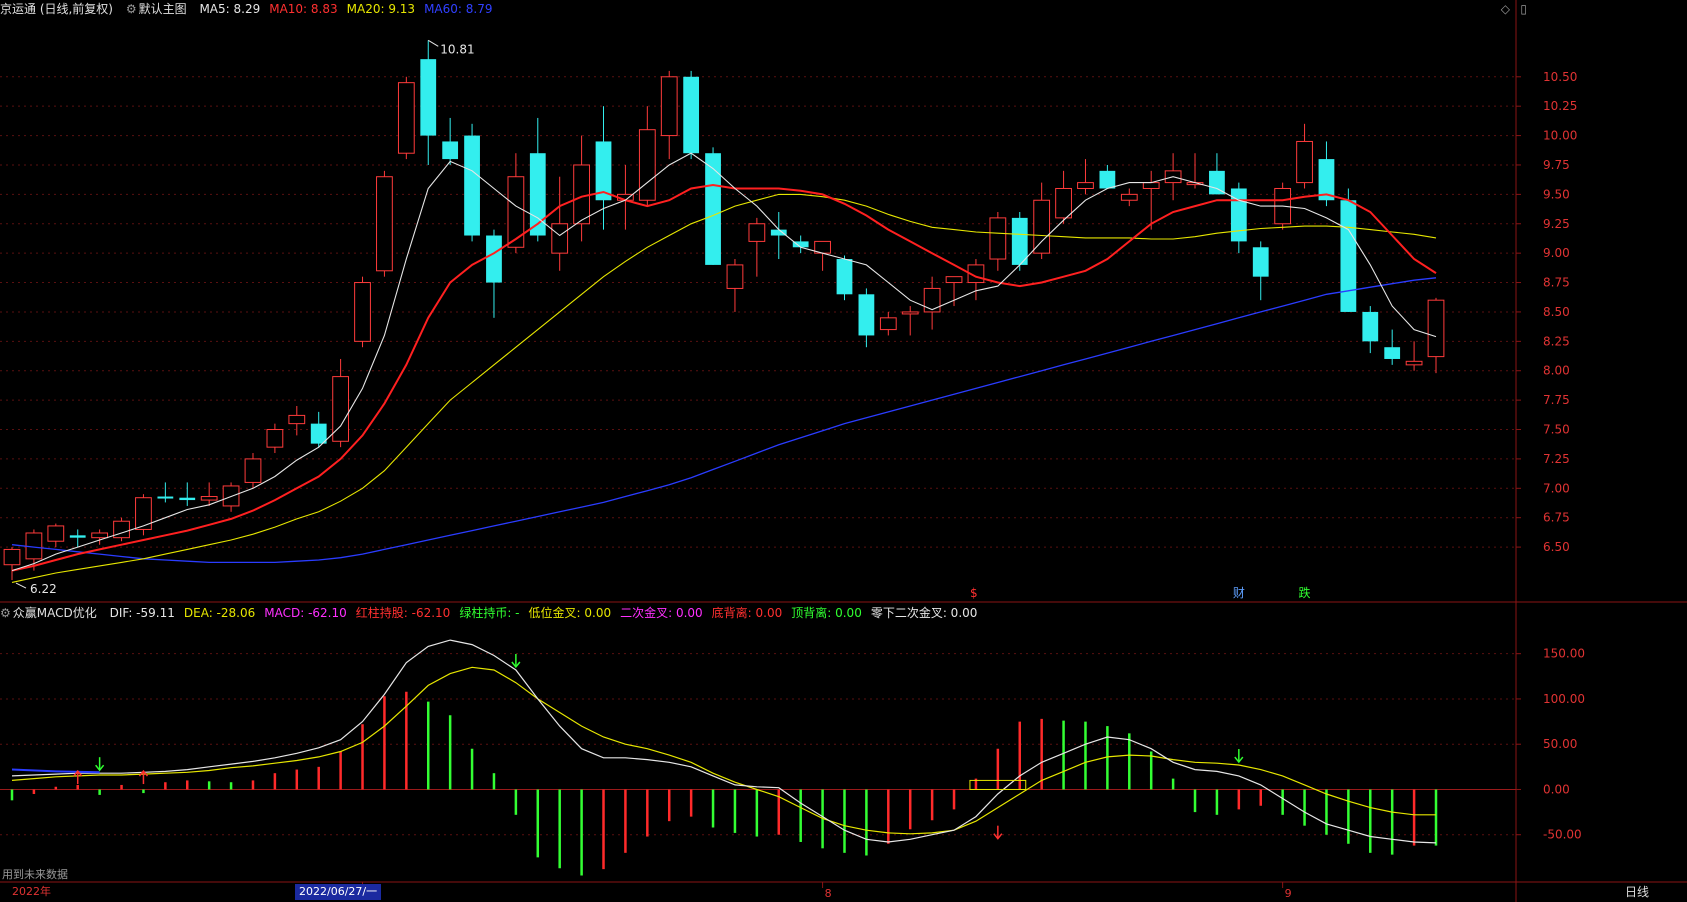 This screenshot has height=902, width=1687. Describe the element at coordinates (142, 613) in the screenshot. I see `indicator-value-0: DIF: -59.11` at that location.